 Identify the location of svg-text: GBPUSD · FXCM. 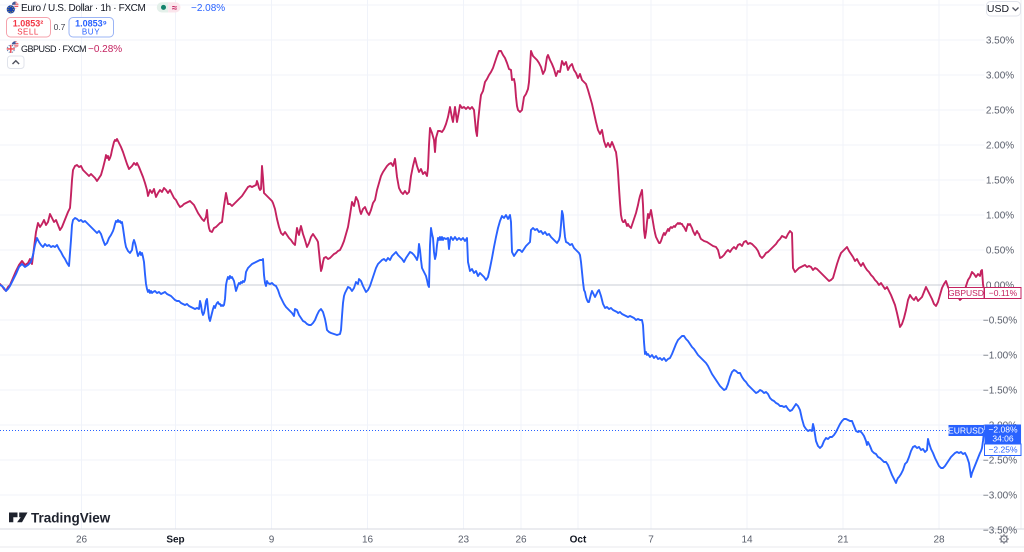
(53, 49).